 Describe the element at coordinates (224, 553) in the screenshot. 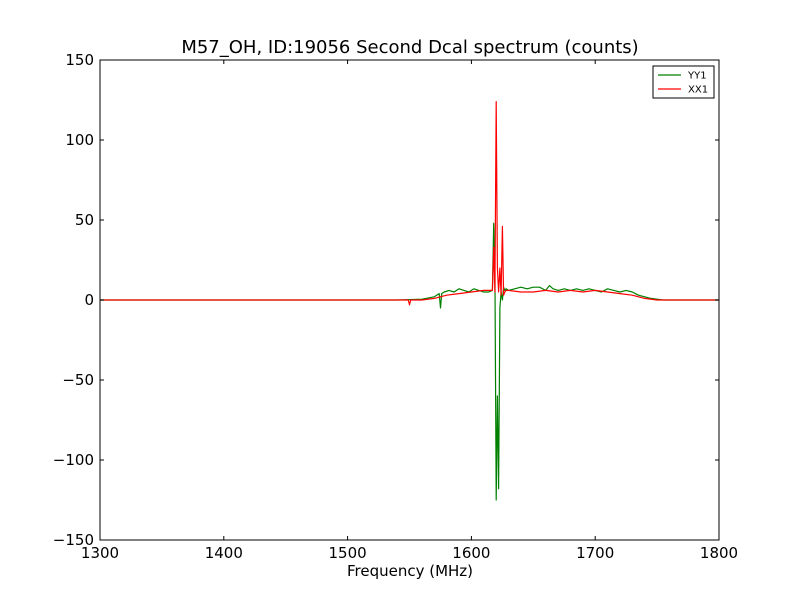

I see `x-tick-label: 1400` at that location.